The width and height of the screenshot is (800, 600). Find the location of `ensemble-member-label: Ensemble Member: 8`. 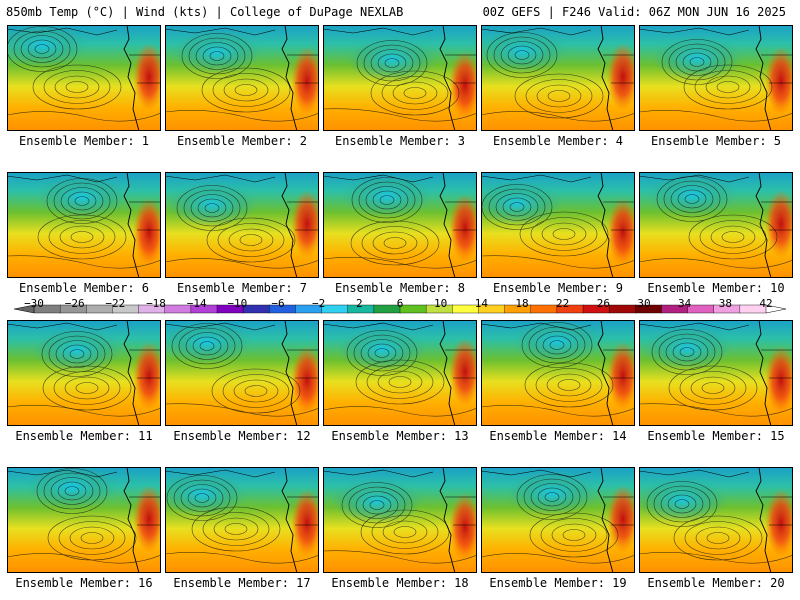

ensemble-member-label: Ensemble Member: 8 is located at coordinates (400, 288).